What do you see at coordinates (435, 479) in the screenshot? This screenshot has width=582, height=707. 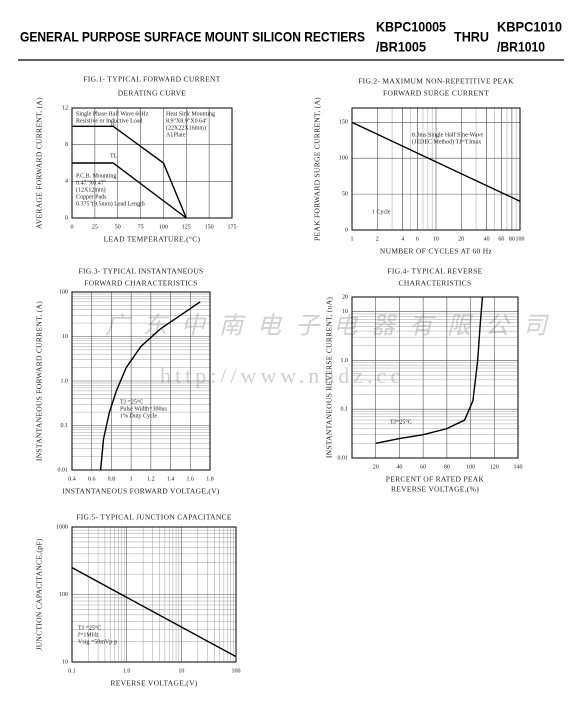 I see `x-axis-label: PERCENT OF RATED PEAK` at bounding box center [435, 479].